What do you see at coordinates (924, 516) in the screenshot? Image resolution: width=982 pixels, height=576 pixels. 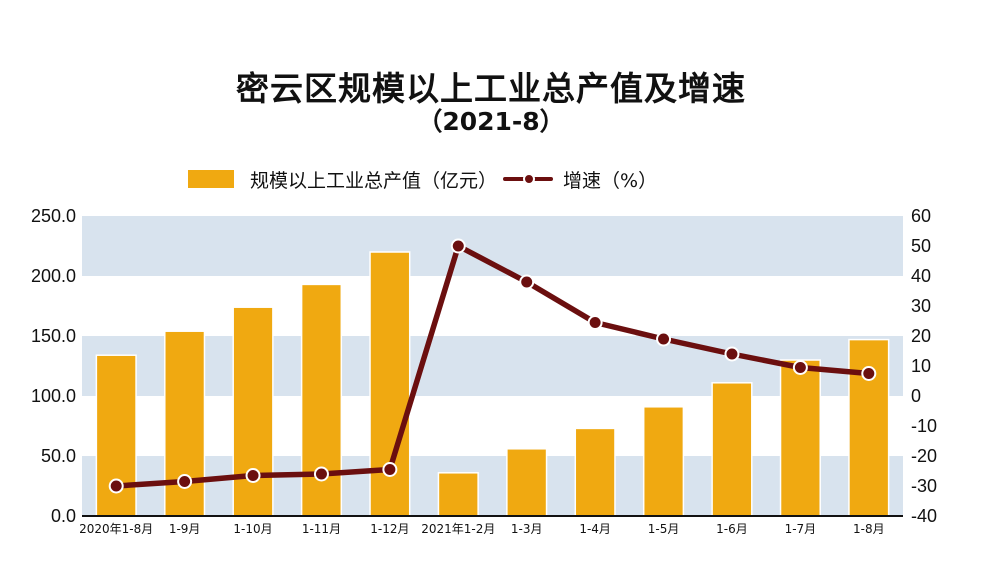 I see `right-axis-tick-label: -40` at bounding box center [924, 516].